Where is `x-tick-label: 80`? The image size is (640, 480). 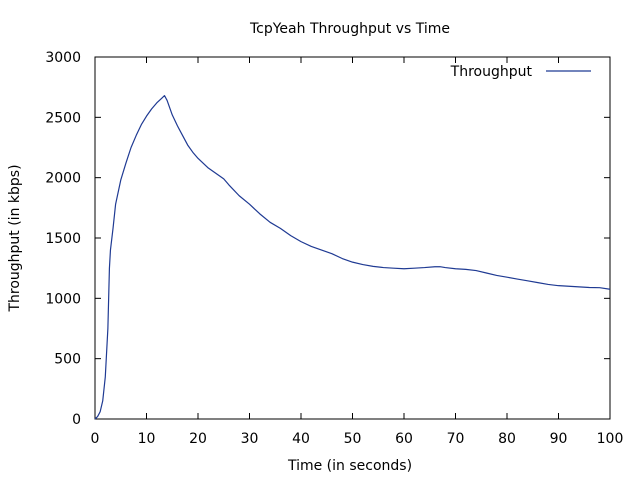 x-tick-label: 80 is located at coordinates (507, 439).